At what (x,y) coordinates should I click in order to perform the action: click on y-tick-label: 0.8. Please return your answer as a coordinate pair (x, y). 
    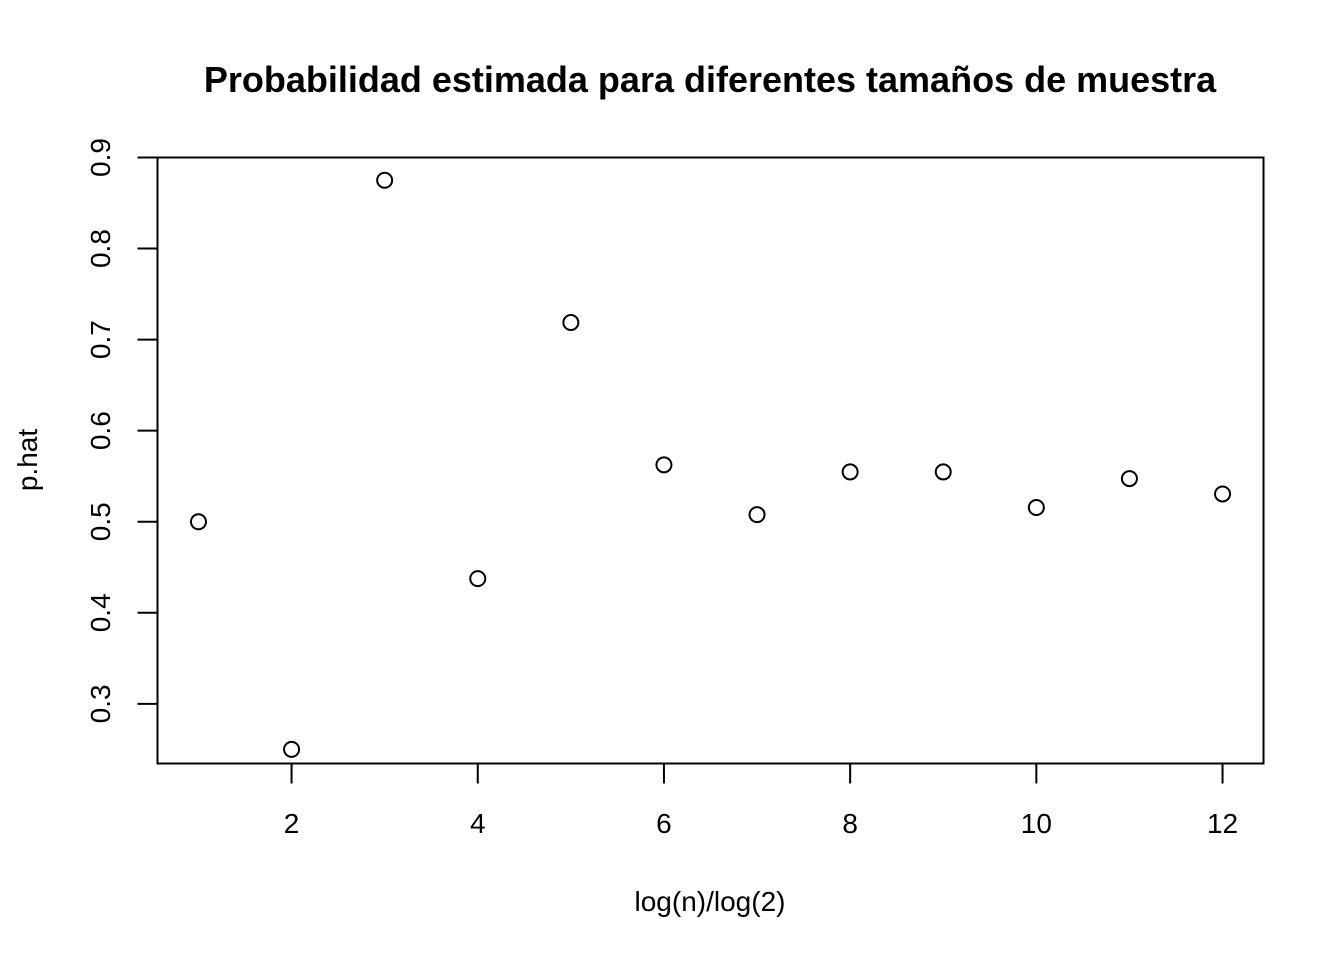
    Looking at the image, I should click on (100, 248).